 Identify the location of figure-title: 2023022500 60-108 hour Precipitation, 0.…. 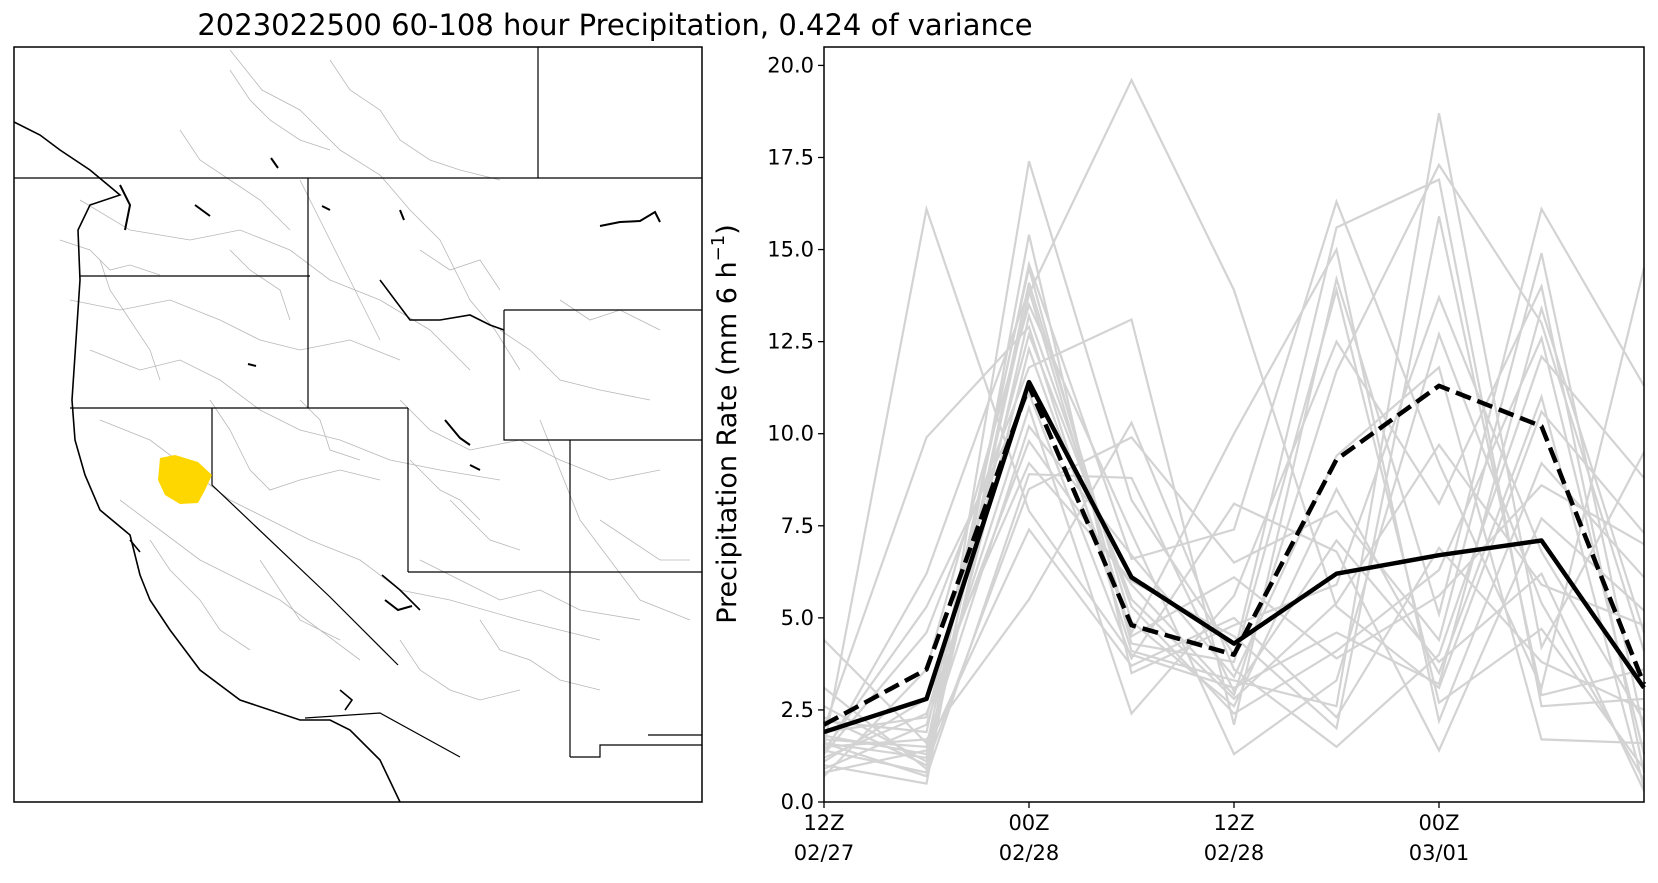
(615, 25).